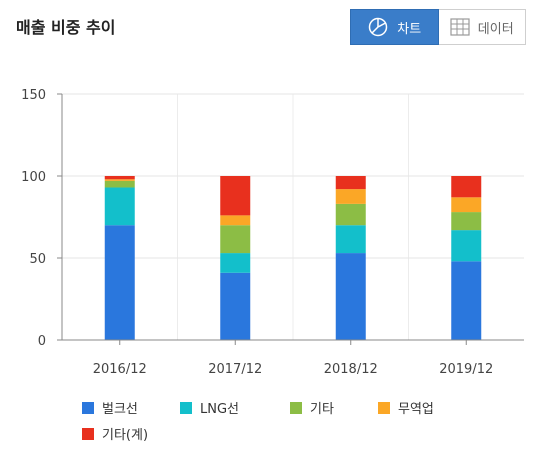  I want to click on view-toggle: 차트 데이터, so click(438, 27).